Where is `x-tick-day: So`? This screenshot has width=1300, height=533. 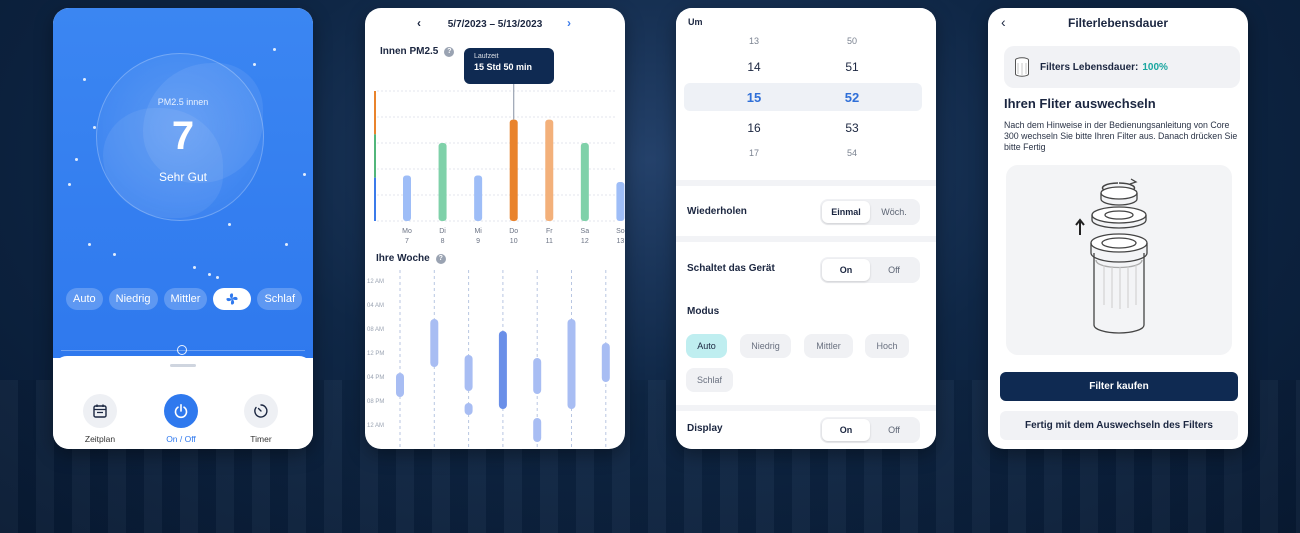
x-tick-day: So is located at coordinates (620, 231).